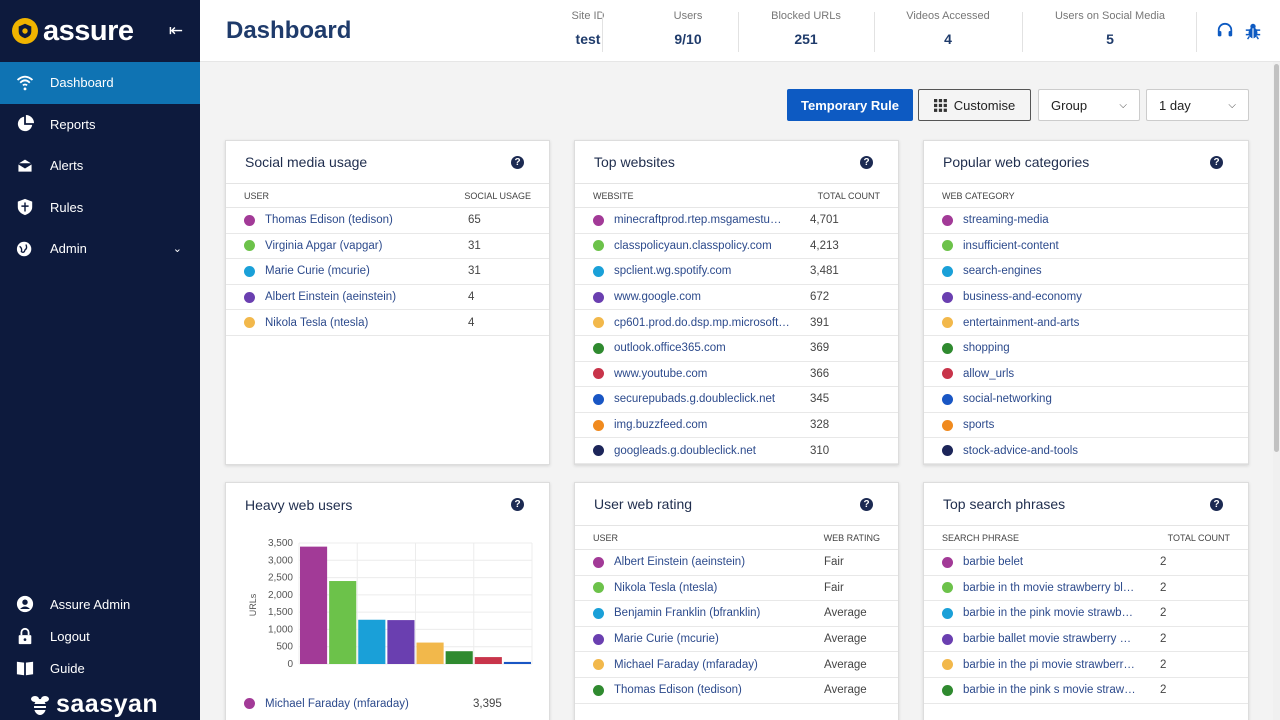 The width and height of the screenshot is (1280, 720). I want to click on table-row: outlook.office365.com 369, so click(736, 349).